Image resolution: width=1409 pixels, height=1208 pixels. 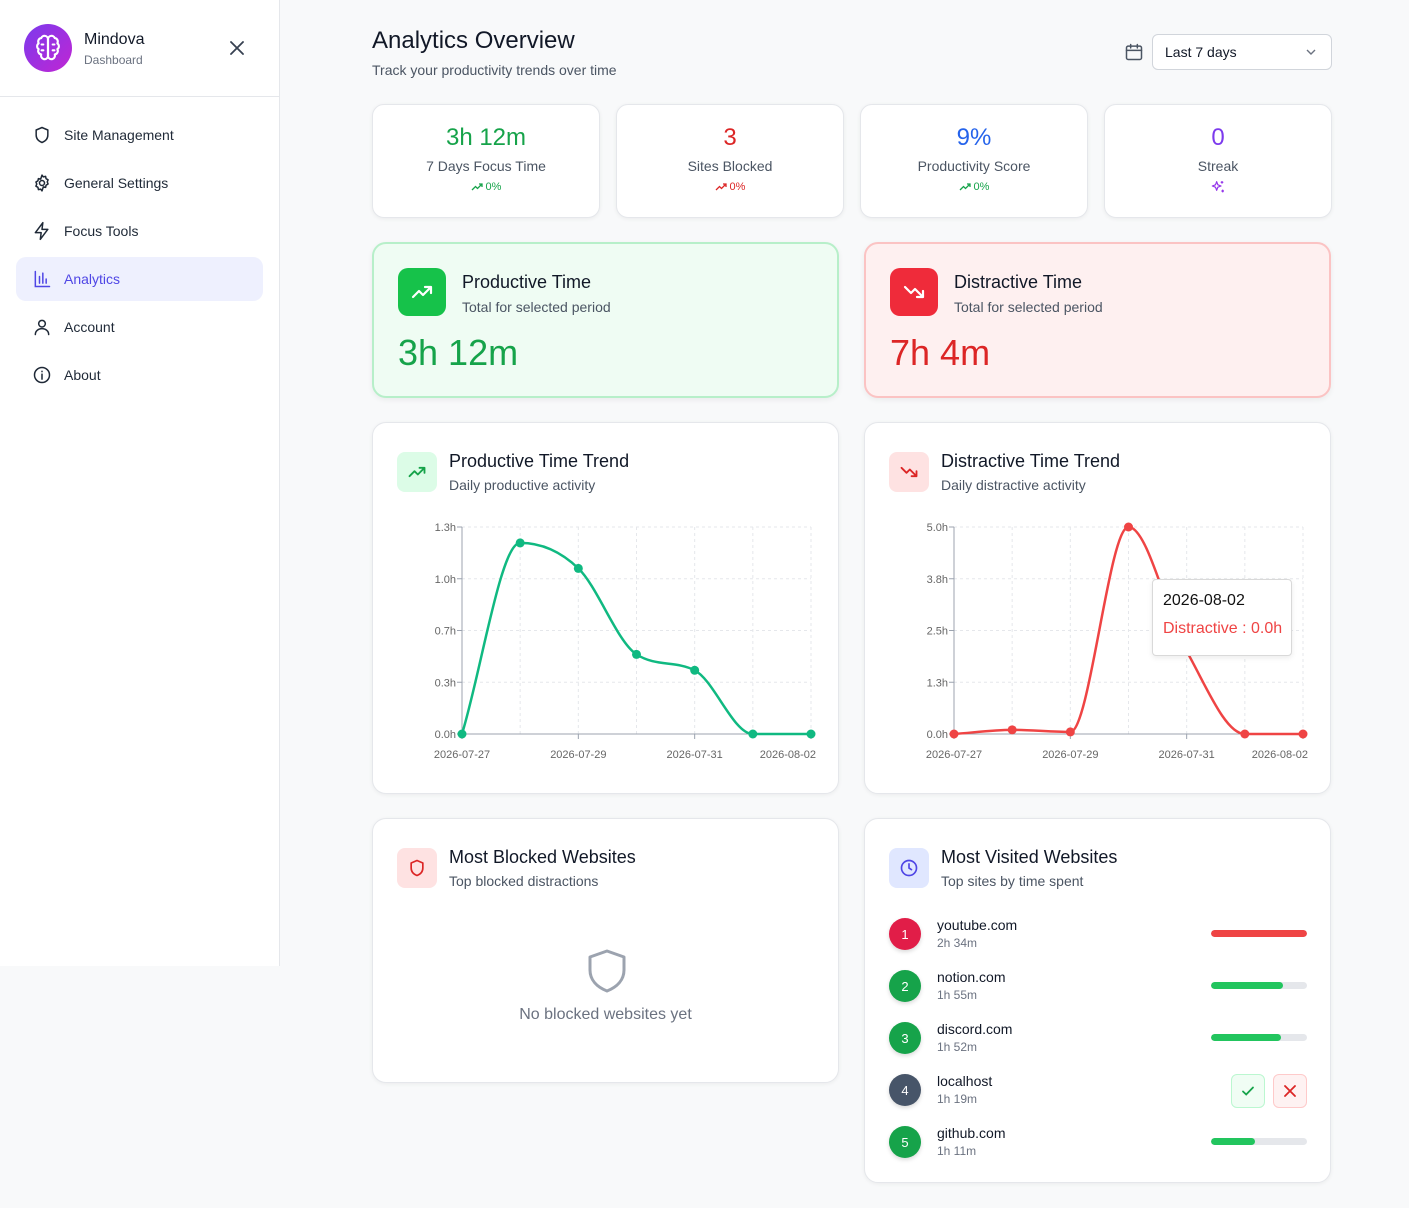 What do you see at coordinates (1098, 989) in the screenshot?
I see `list-item: 2 notion.com 1h 55m` at bounding box center [1098, 989].